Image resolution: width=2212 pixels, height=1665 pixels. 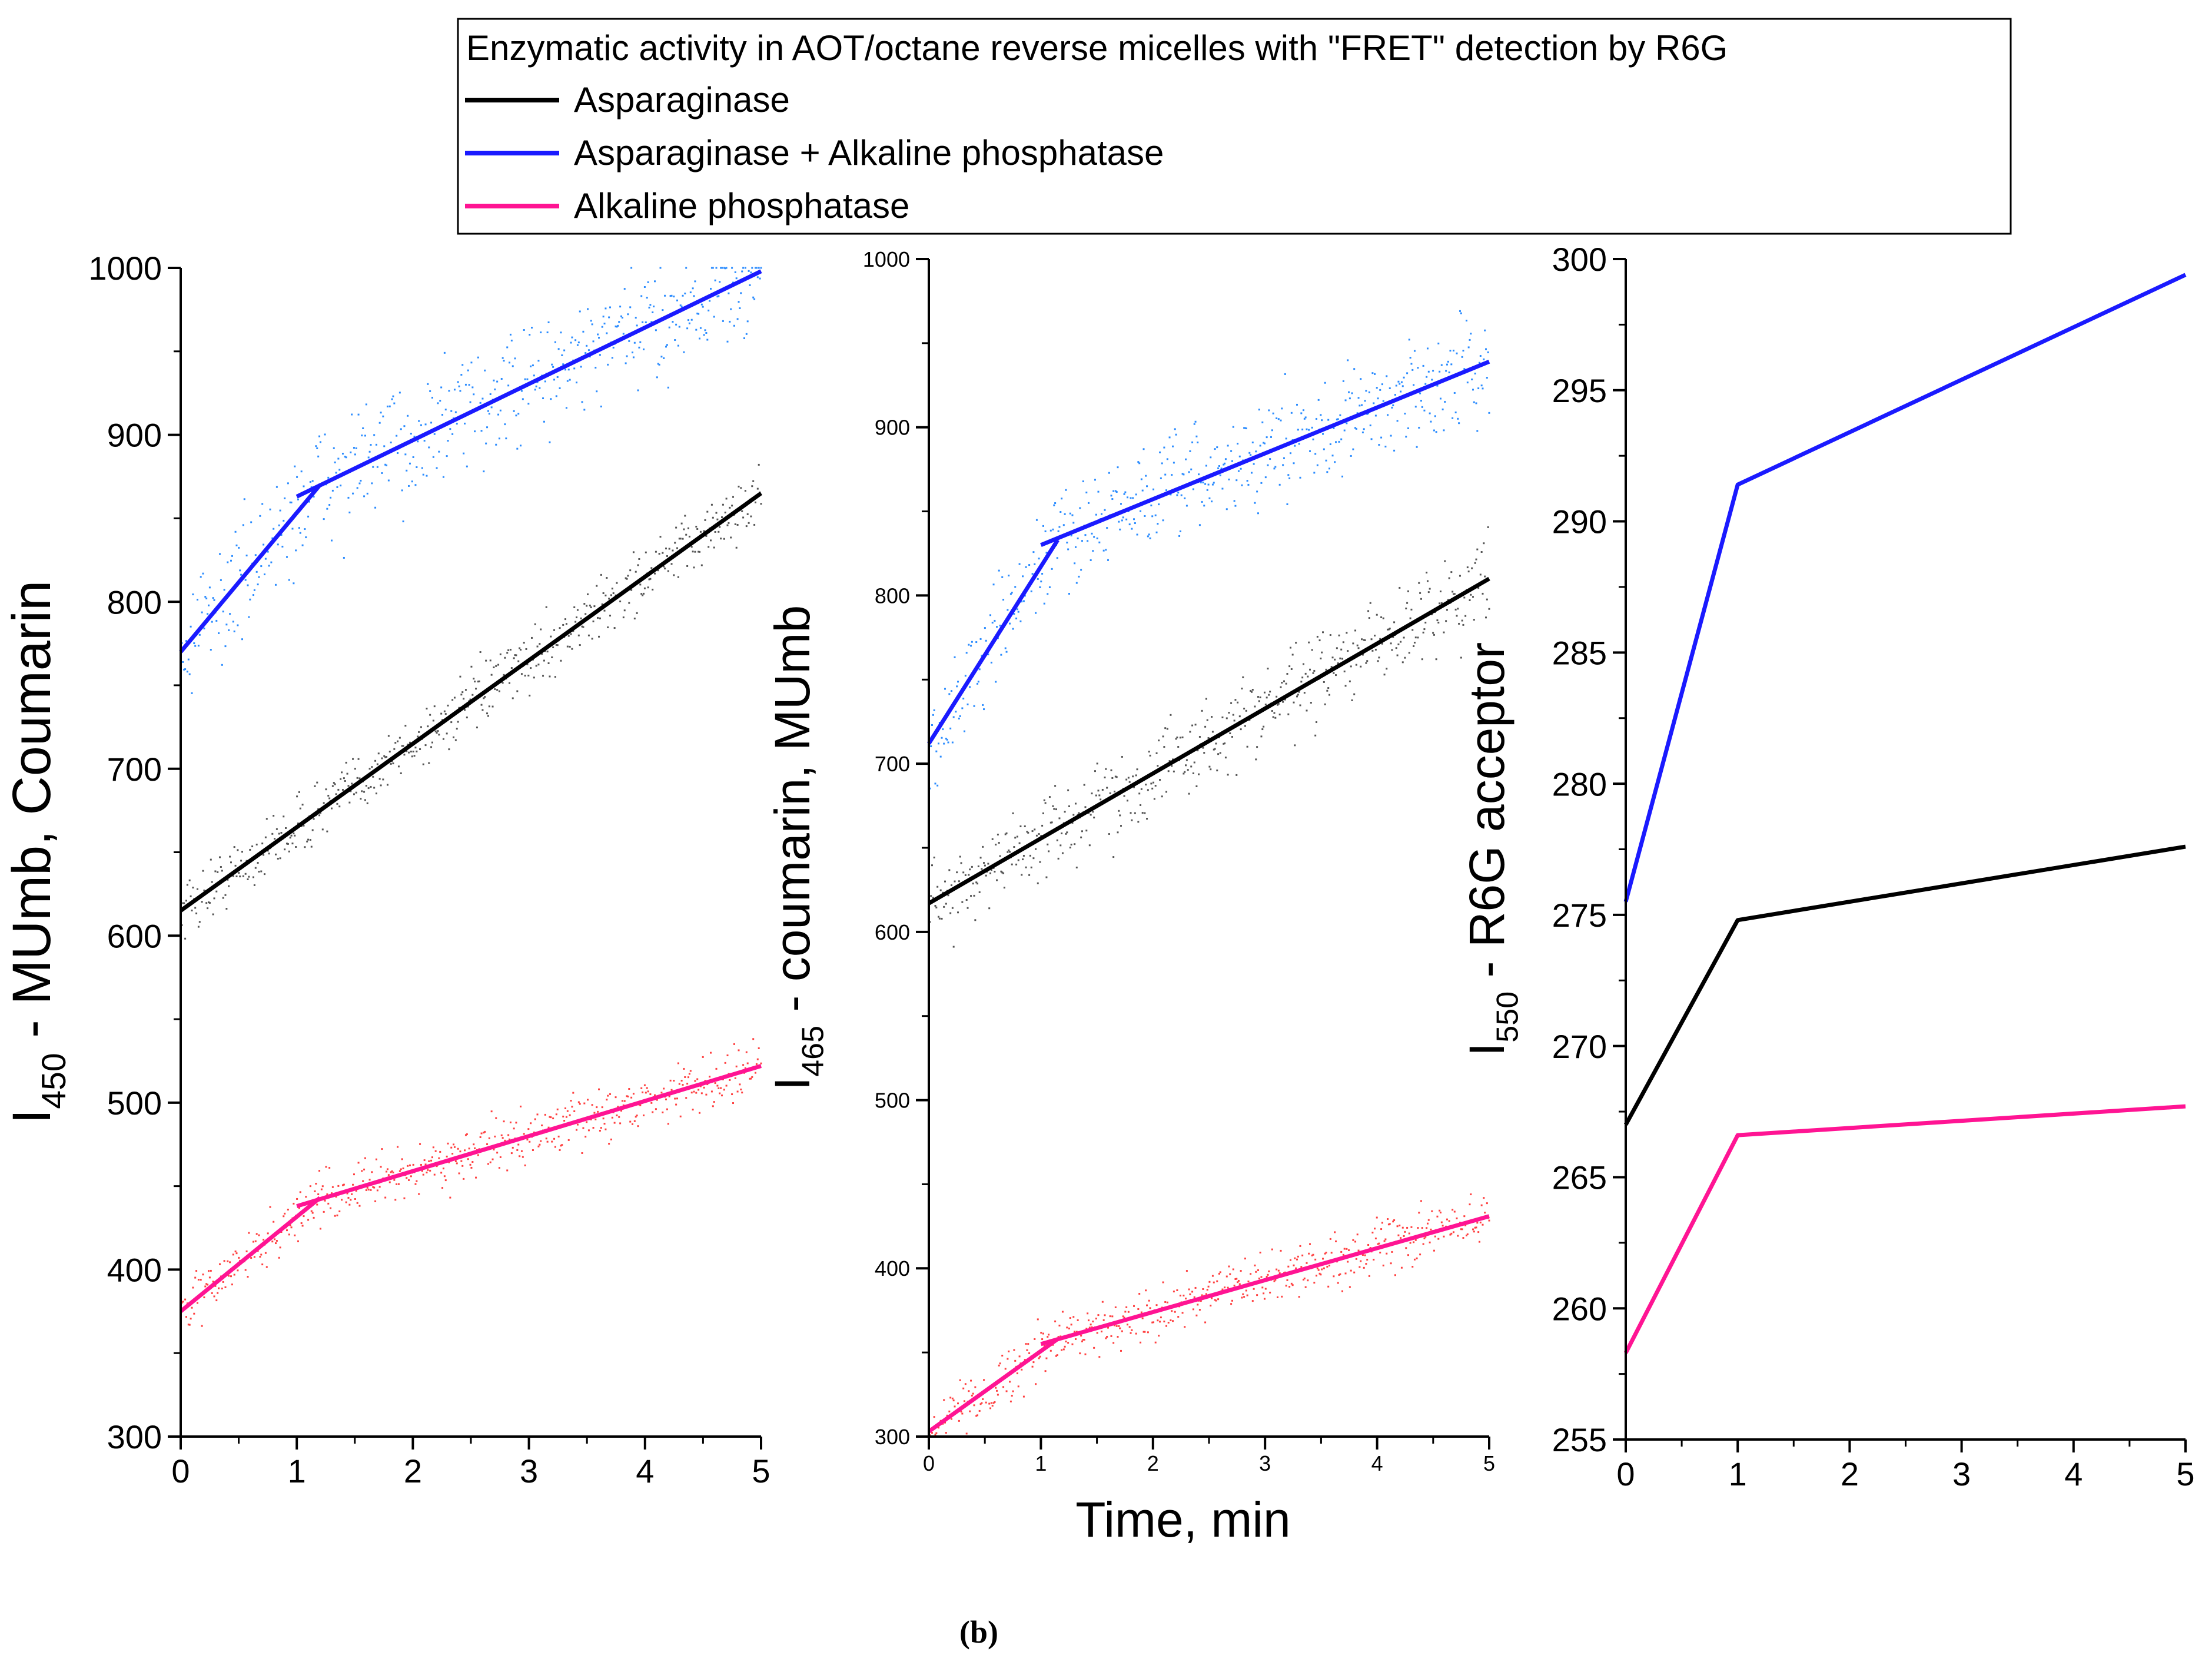 I want to click on series-line, so click(x=529, y=1136).